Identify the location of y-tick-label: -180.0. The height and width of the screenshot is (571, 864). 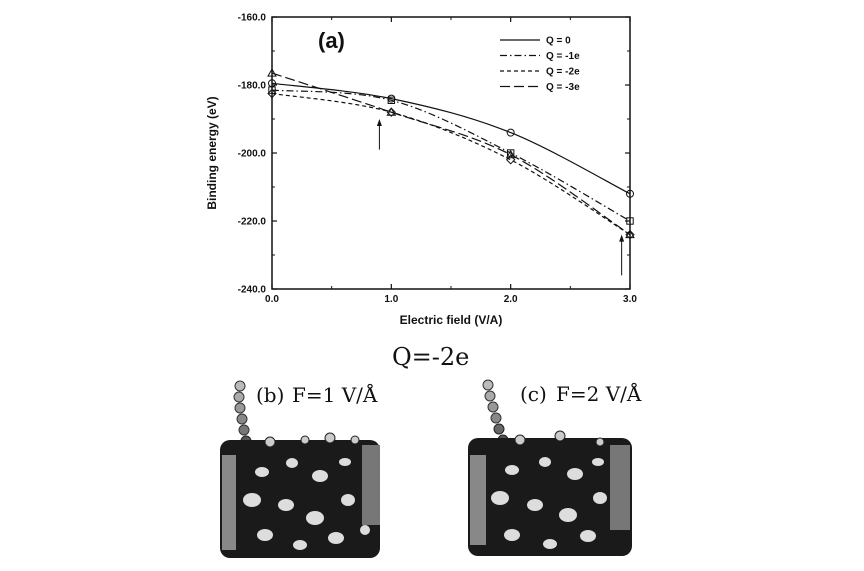
(252, 86).